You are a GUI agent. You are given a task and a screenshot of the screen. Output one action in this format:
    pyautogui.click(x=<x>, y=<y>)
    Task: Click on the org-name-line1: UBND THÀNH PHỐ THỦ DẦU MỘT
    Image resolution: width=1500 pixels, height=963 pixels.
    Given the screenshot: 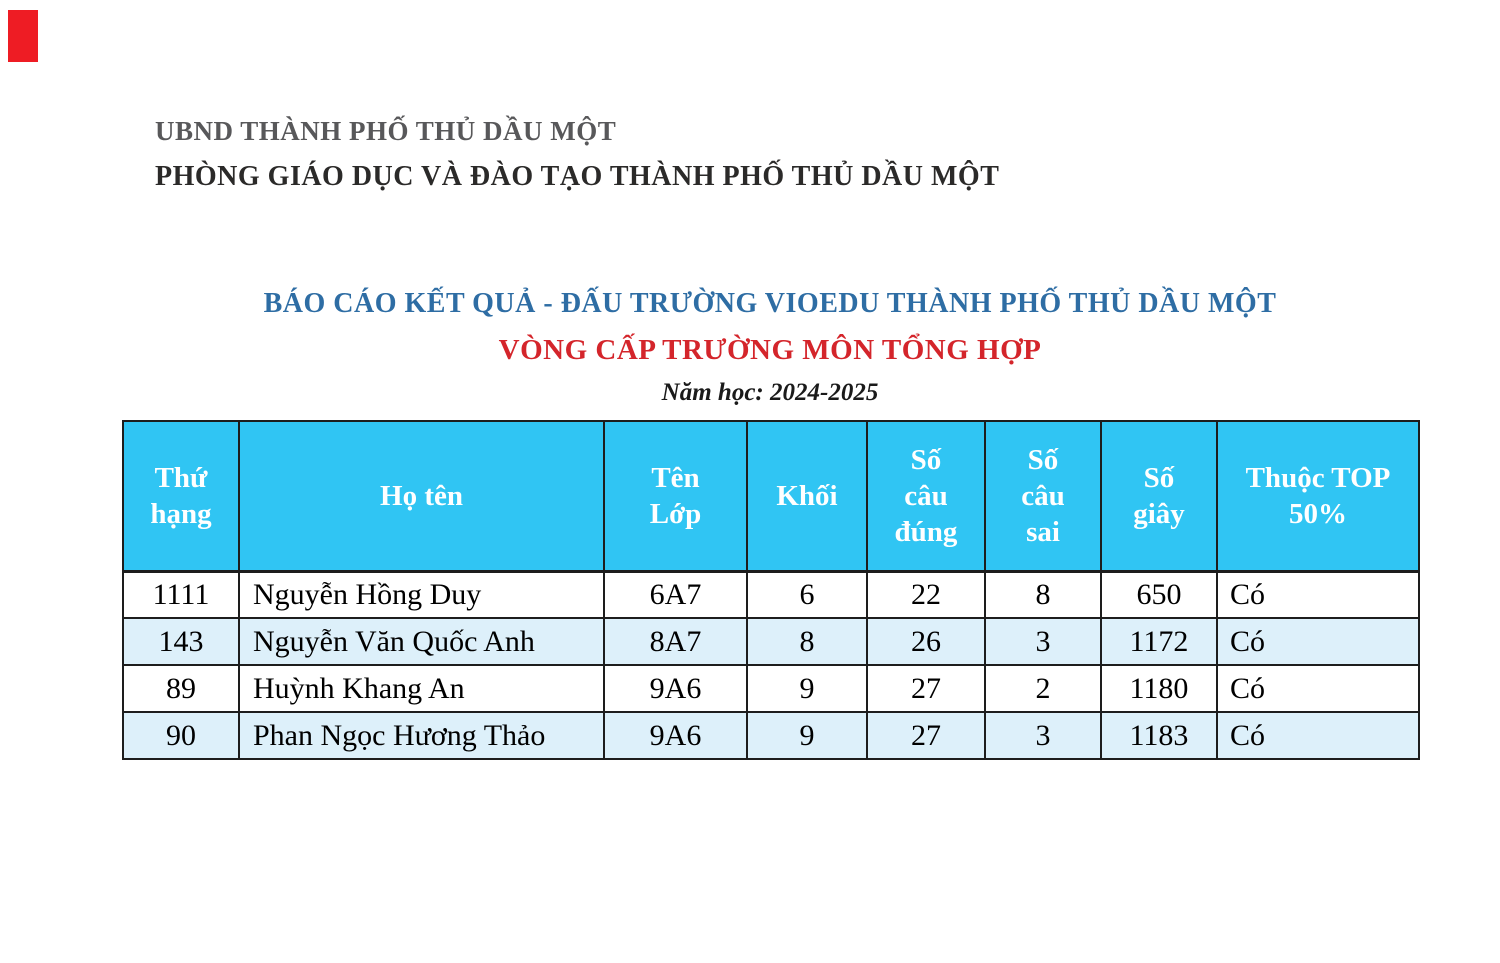 What is the action you would take?
    pyautogui.click(x=386, y=131)
    